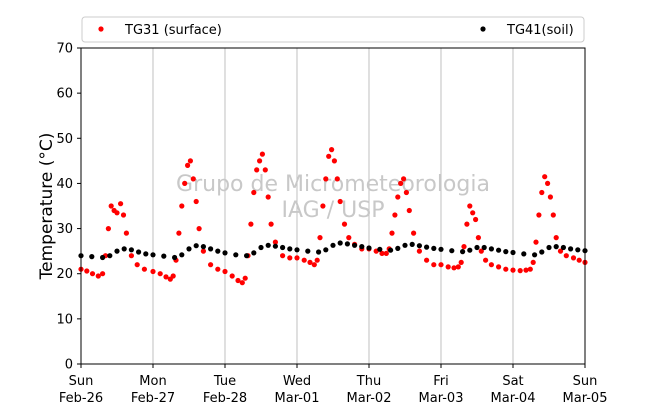  Describe the element at coordinates (153, 398) in the screenshot. I see `x-tick-label-date: Feb-27` at that location.